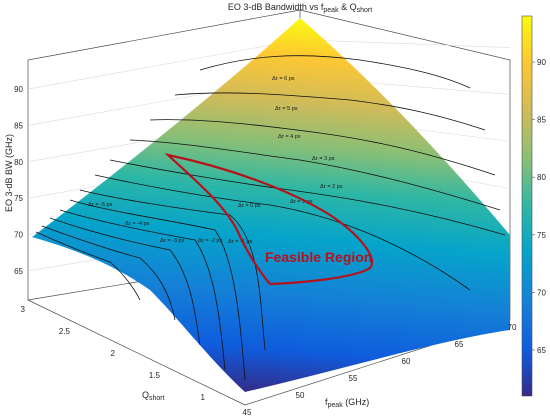 Image resolution: width=550 pixels, height=417 pixels. I want to click on contour-label: Δτ = 0 ps, so click(249, 206).